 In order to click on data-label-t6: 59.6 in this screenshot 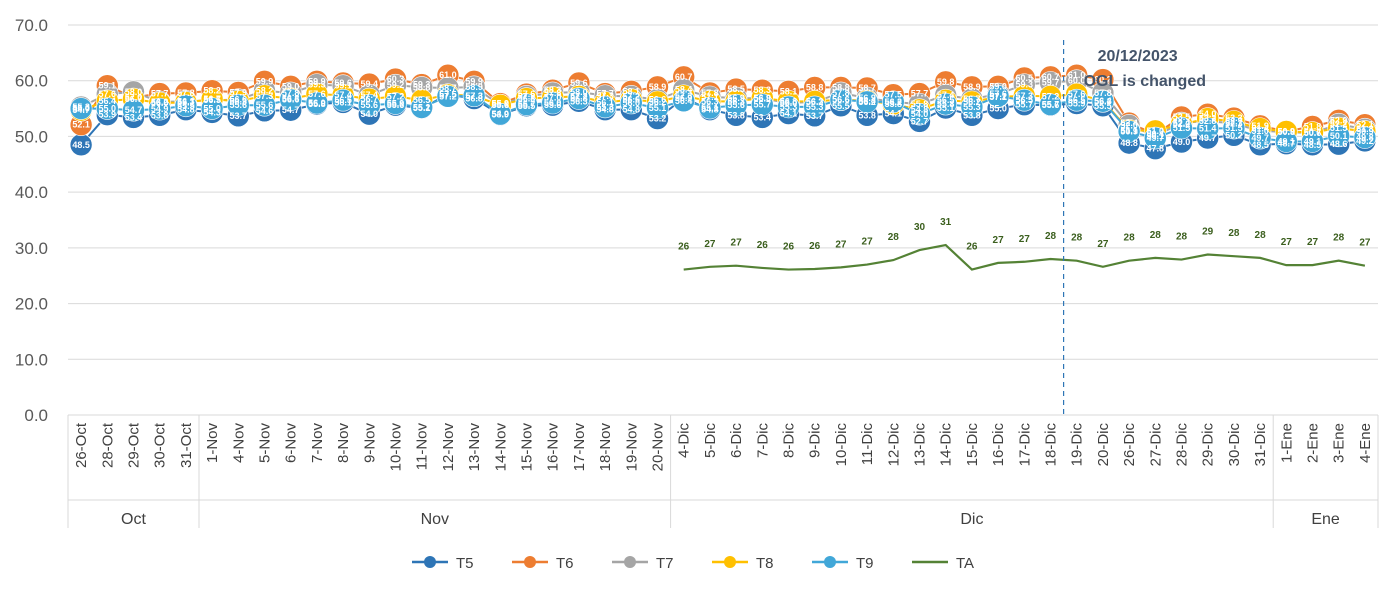, I will do `click(343, 83)`.